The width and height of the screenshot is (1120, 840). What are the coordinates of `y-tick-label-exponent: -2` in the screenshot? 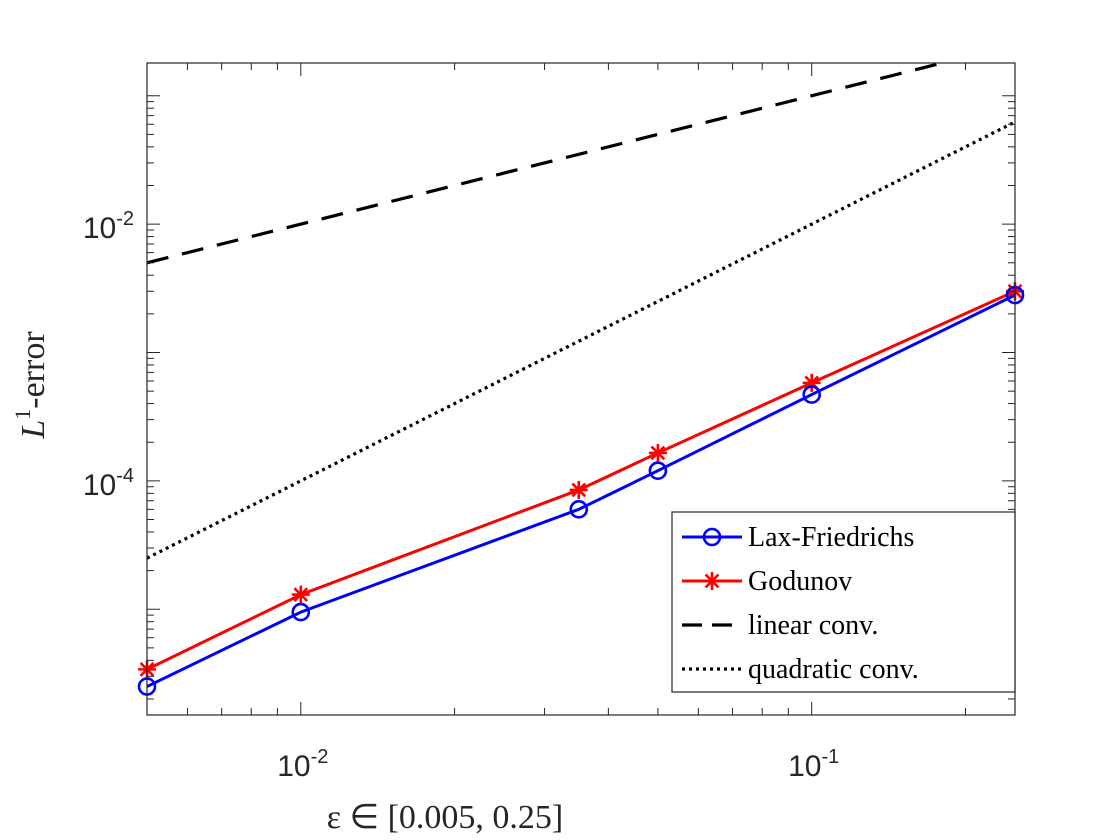 It's located at (125, 219).